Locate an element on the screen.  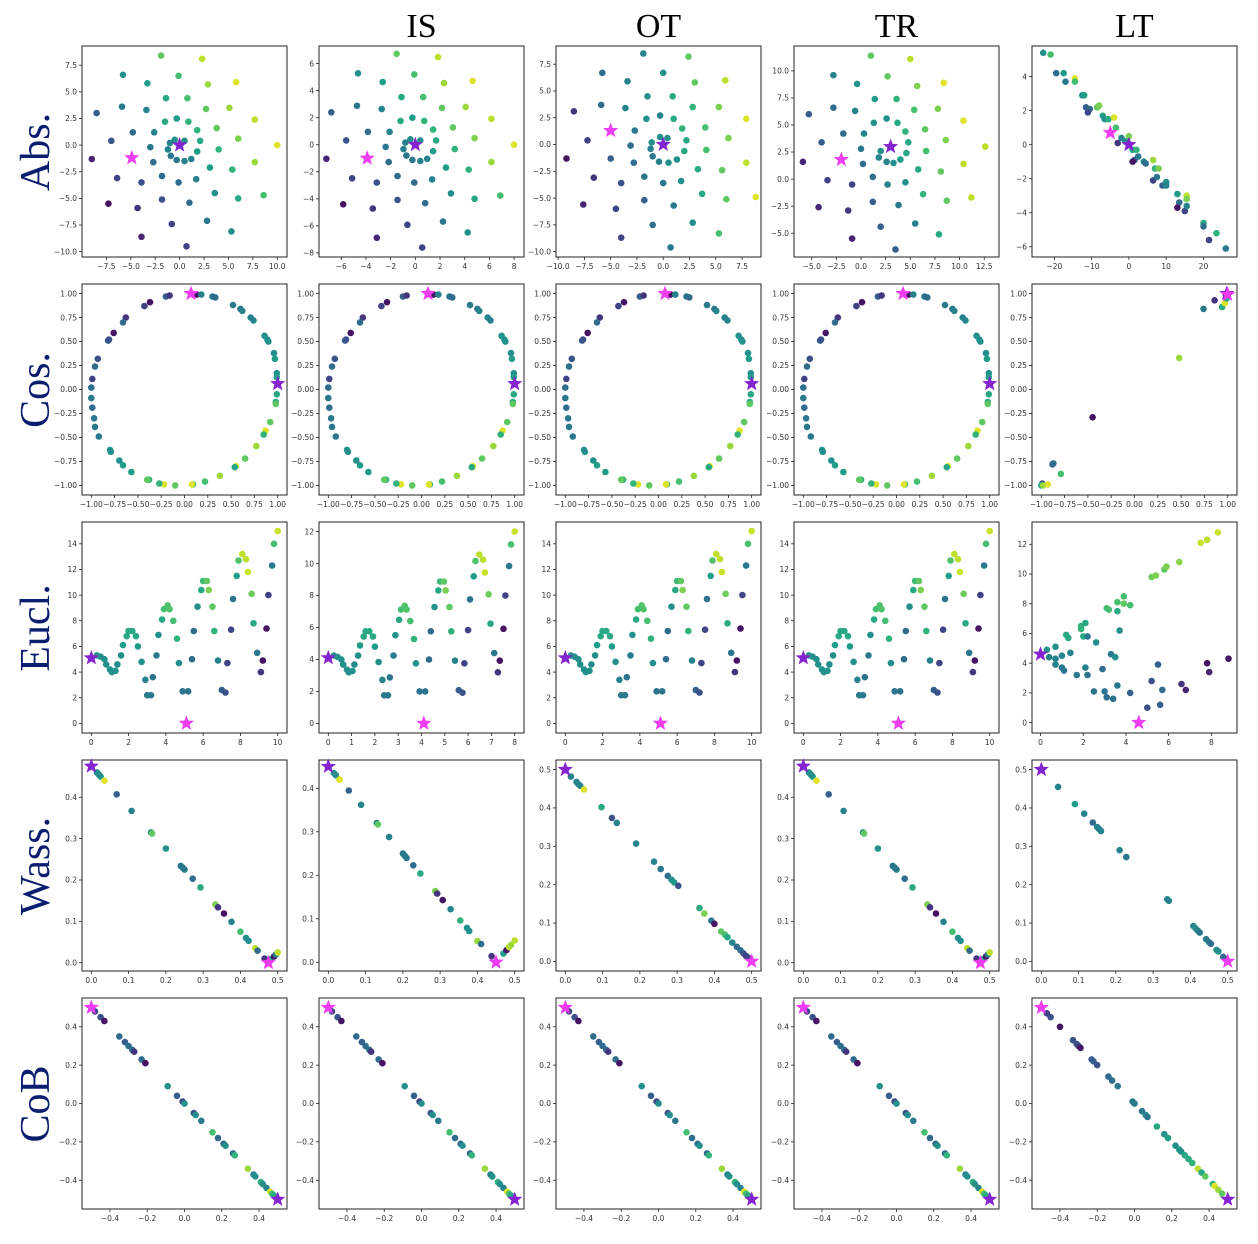
y-tick-label: −0.75 is located at coordinates (539, 461).